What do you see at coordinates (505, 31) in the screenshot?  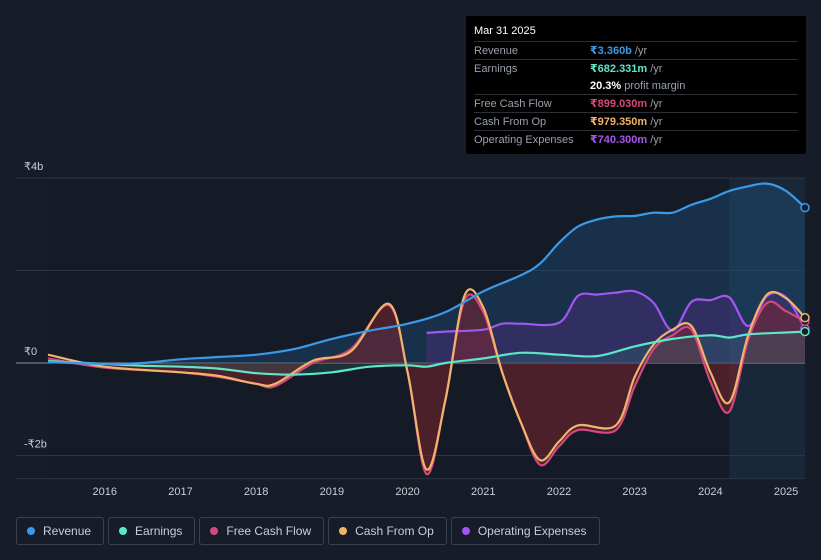 I see `tooltip-date: Mar 31 2025` at bounding box center [505, 31].